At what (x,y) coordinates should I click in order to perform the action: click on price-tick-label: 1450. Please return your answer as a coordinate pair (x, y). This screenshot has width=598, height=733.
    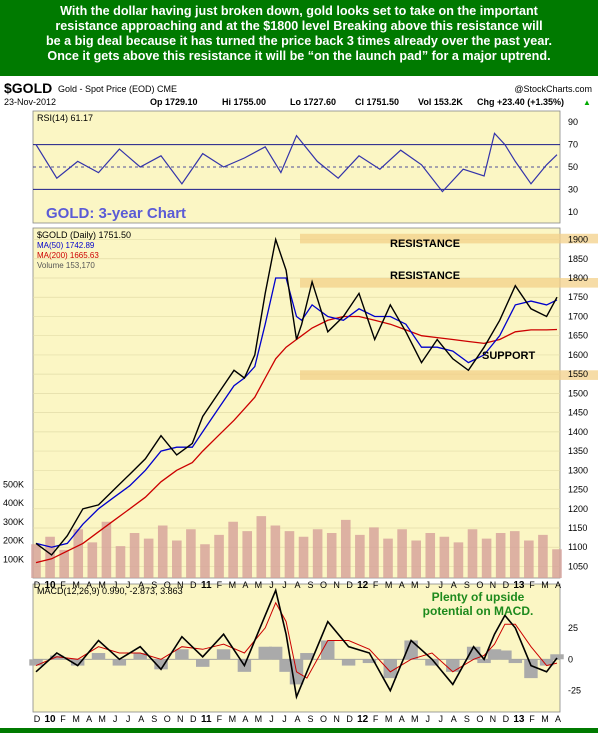
    Looking at the image, I should click on (578, 413).